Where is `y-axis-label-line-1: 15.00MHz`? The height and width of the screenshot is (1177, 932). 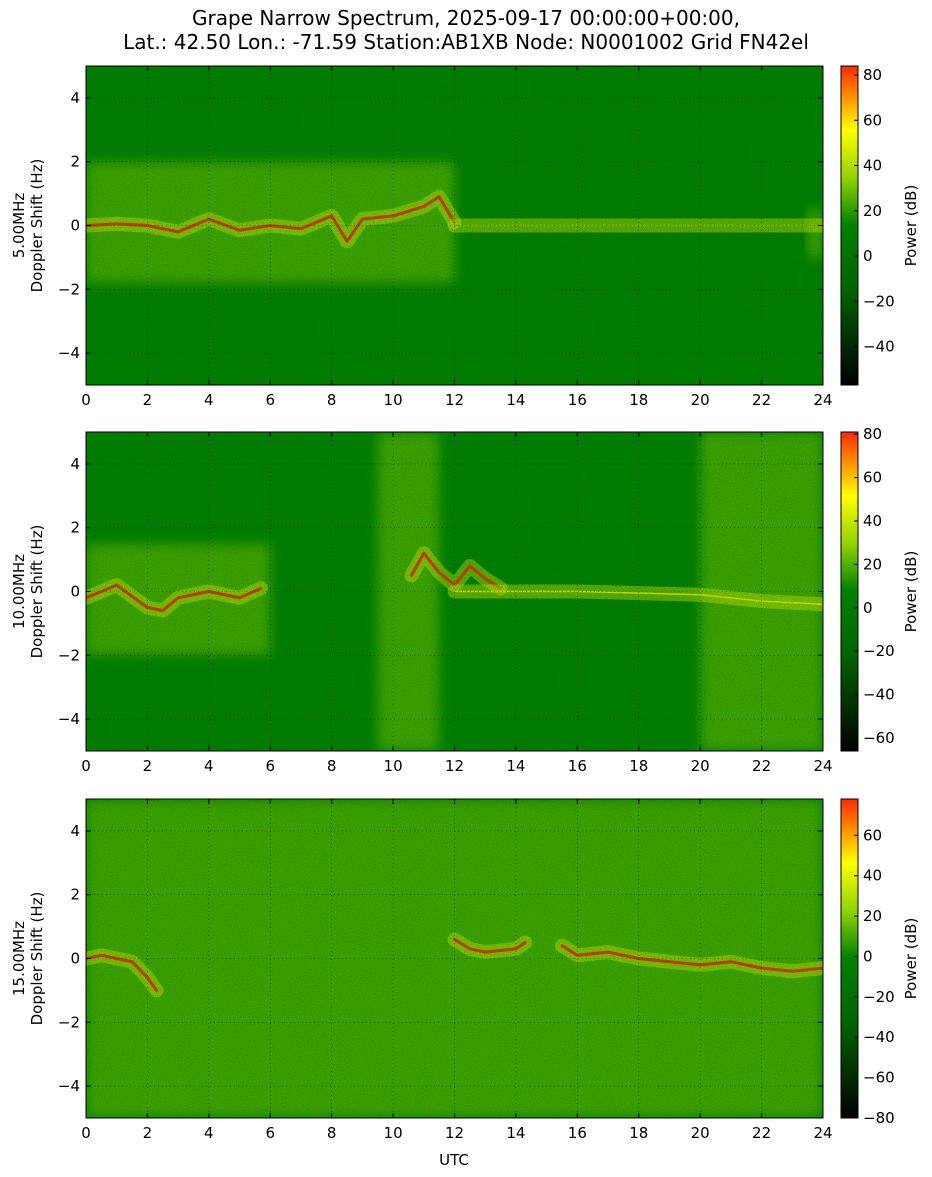 y-axis-label-line-1: 15.00MHz is located at coordinates (19, 958).